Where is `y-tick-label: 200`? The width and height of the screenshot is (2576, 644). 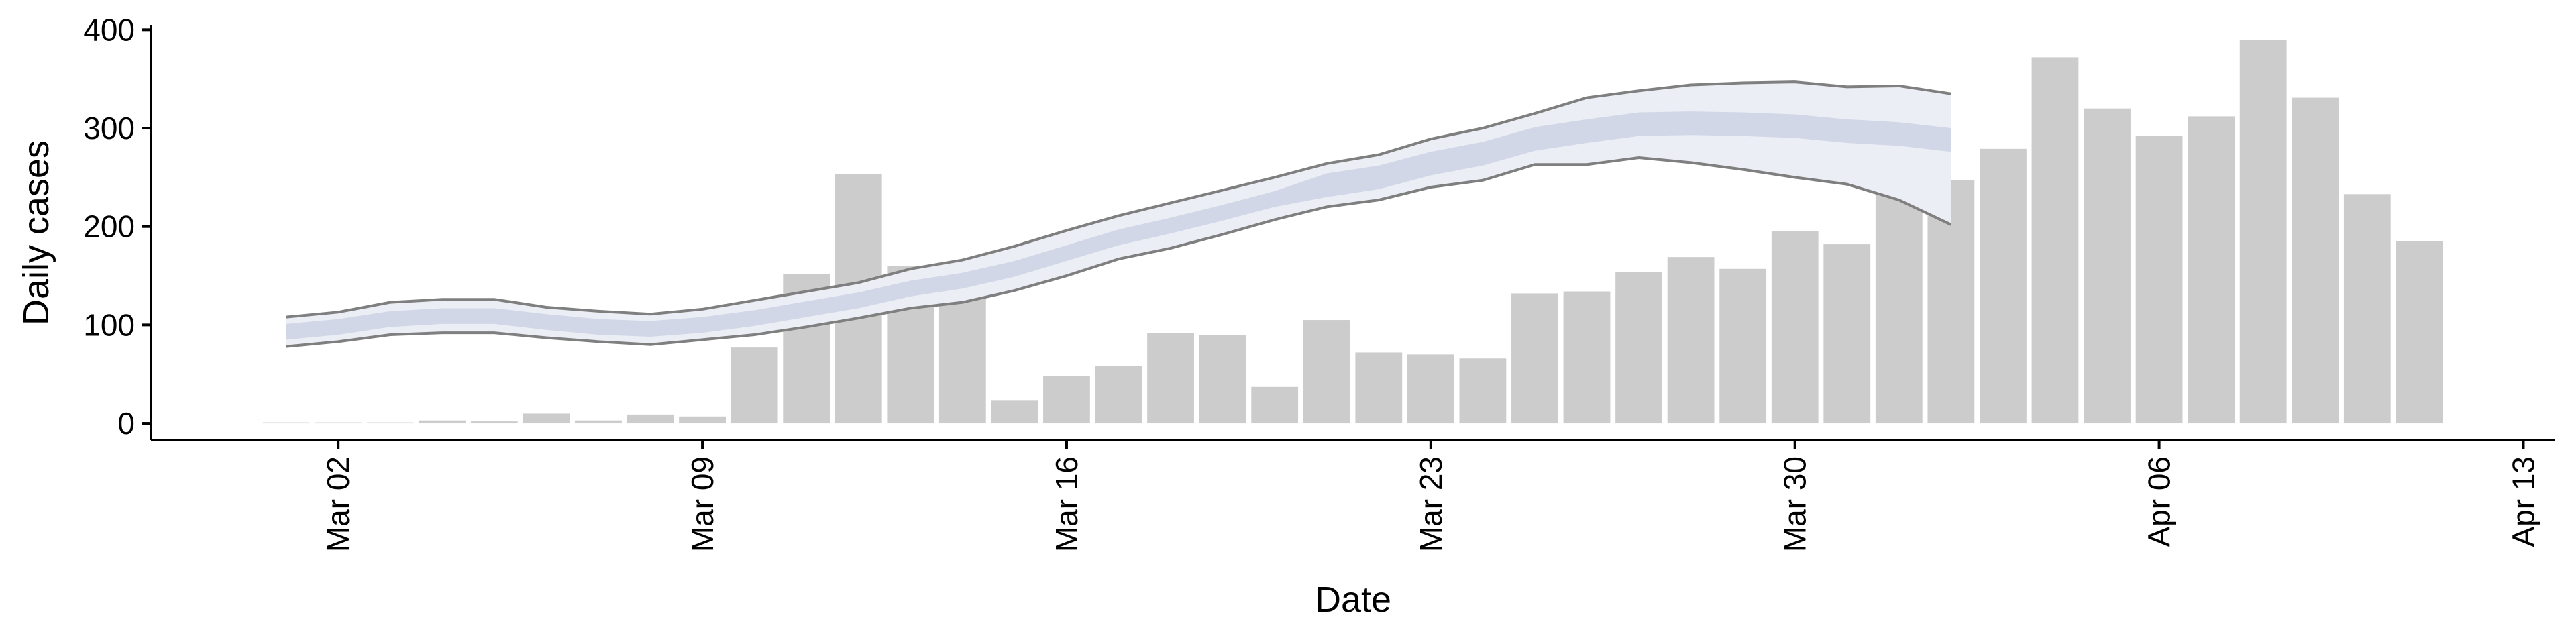 y-tick-label: 200 is located at coordinates (109, 226).